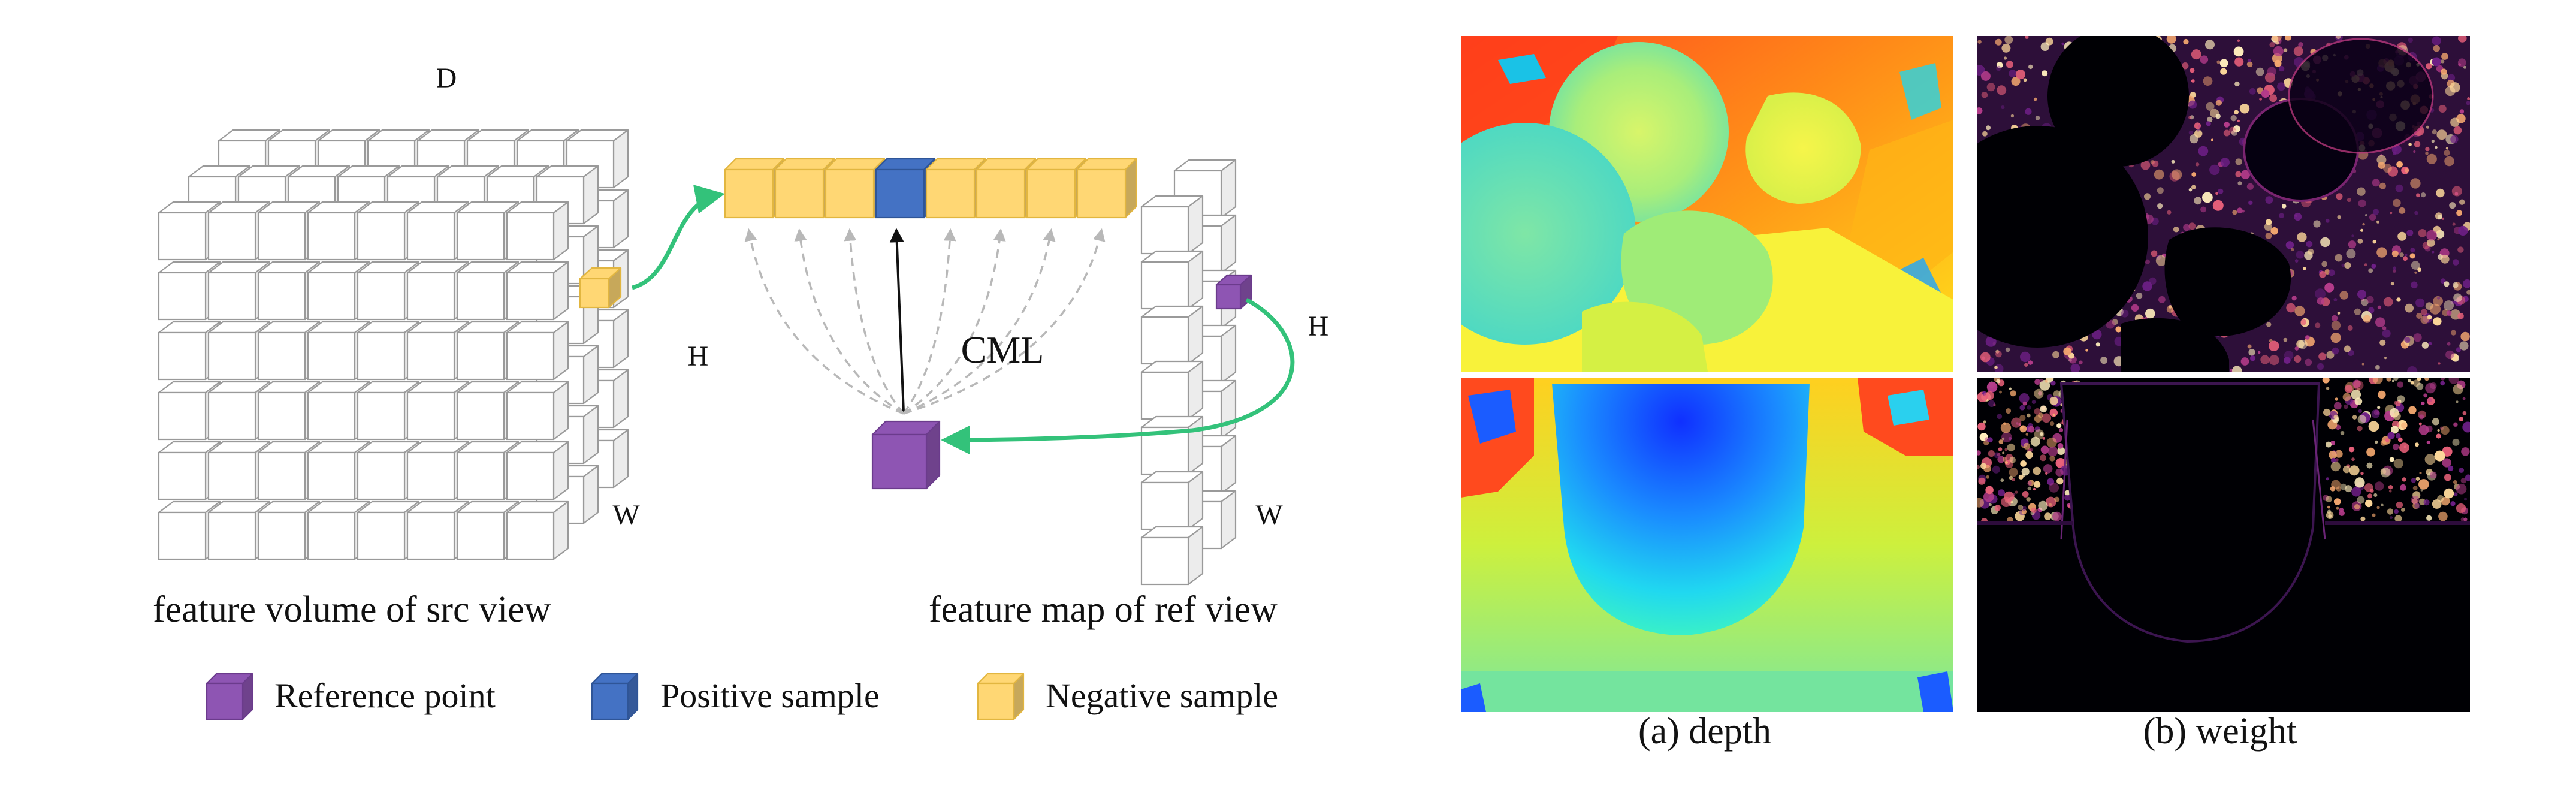 The image size is (2576, 799). Describe the element at coordinates (2220, 732) in the screenshot. I see `weight-caption: (b) weight` at that location.